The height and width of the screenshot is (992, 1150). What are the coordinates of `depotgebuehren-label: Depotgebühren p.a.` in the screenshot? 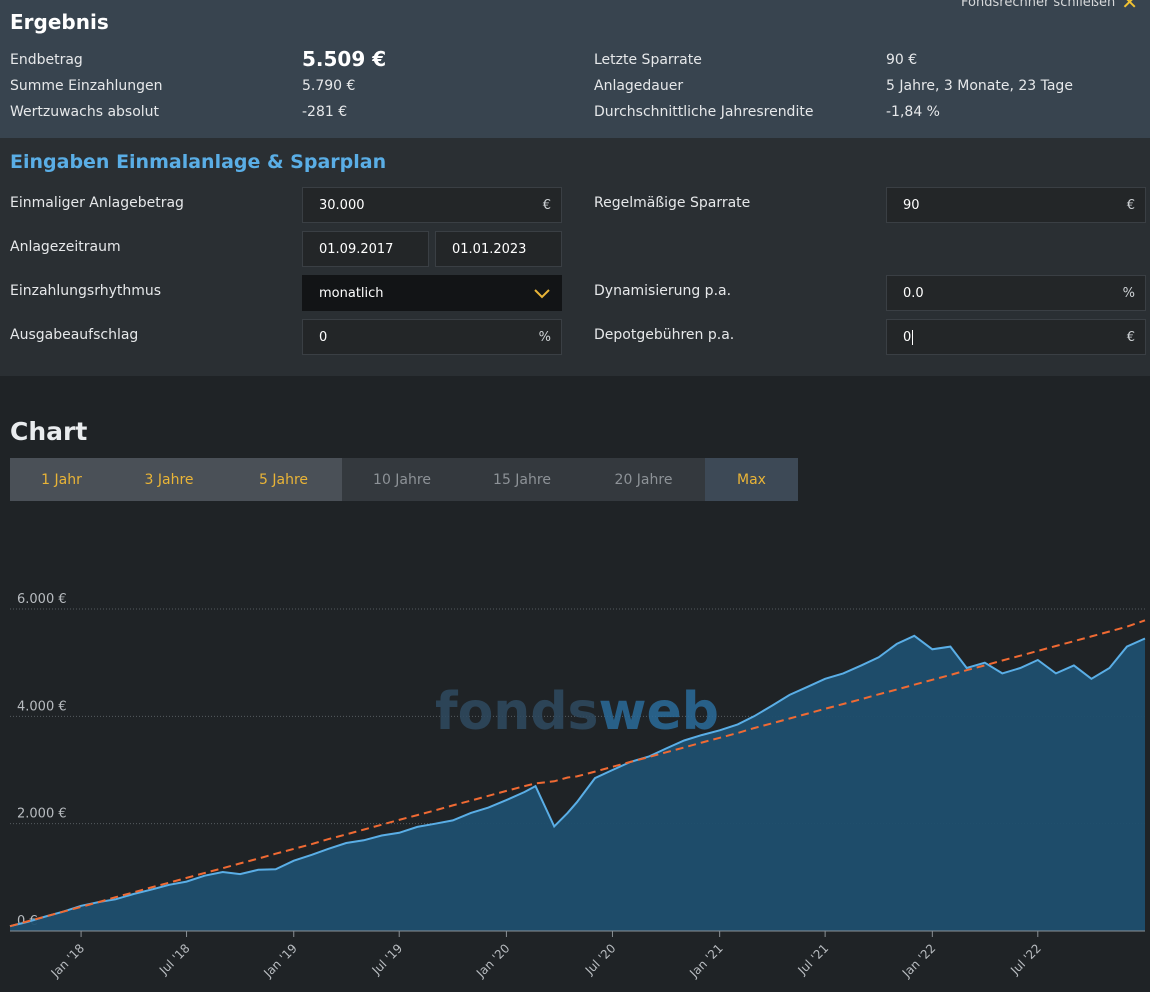 It's located at (664, 335).